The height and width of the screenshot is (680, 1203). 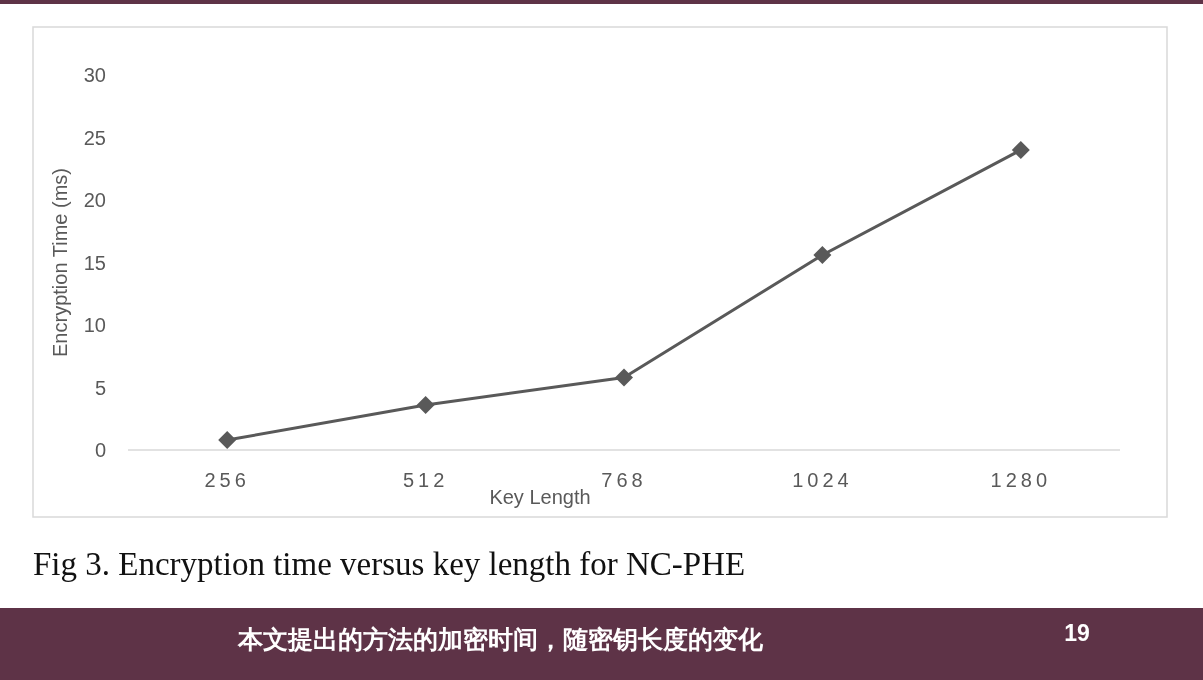 What do you see at coordinates (425, 480) in the screenshot?
I see `x-tick-label: 512` at bounding box center [425, 480].